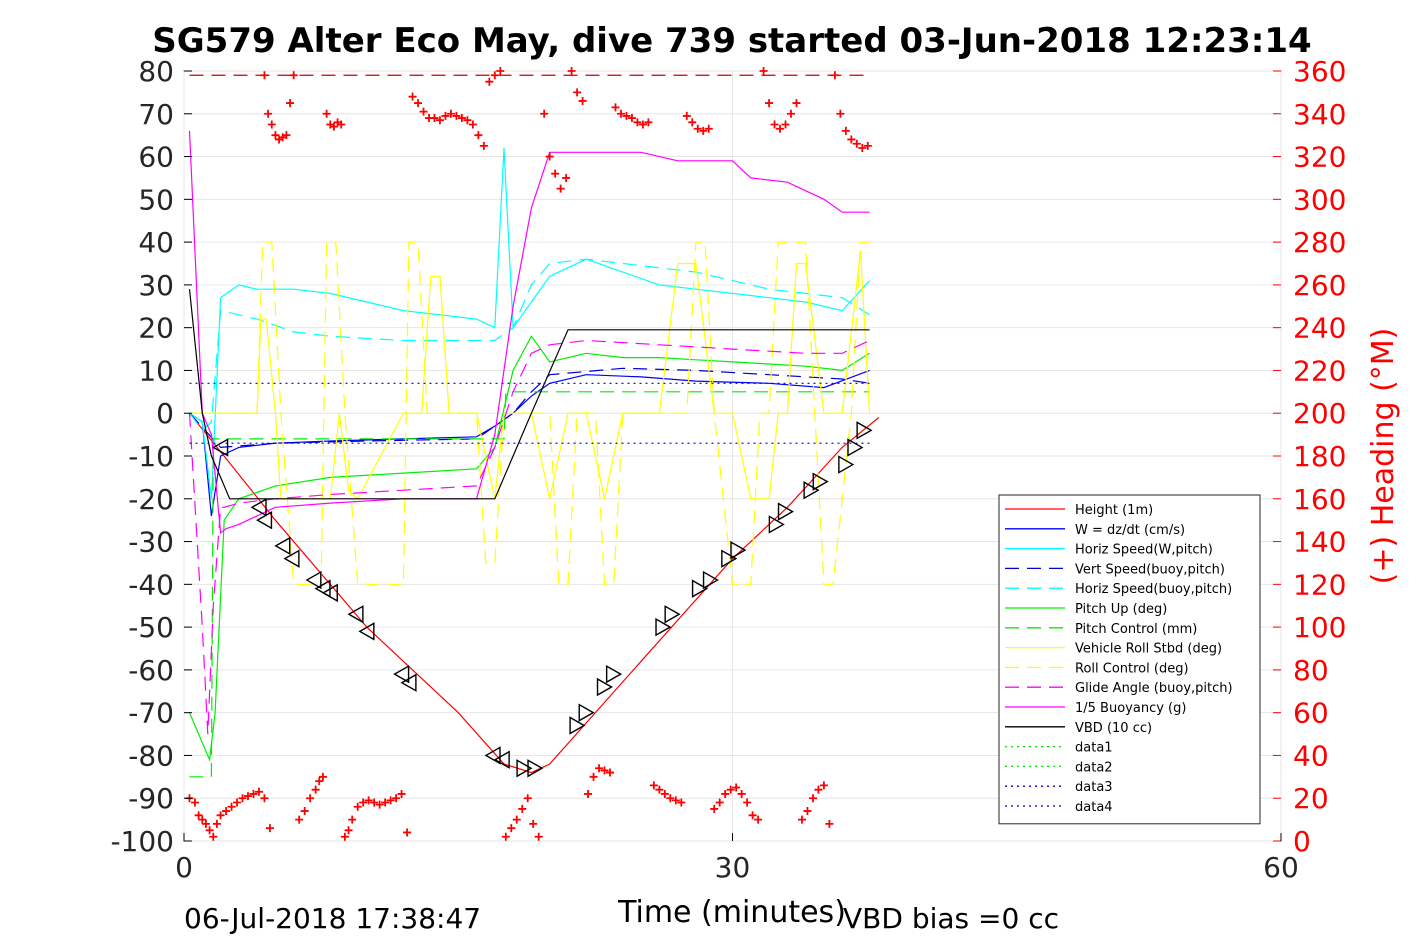 This screenshot has height=945, width=1417. Describe the element at coordinates (1319, 542) in the screenshot. I see `y2-tick-label: 140` at that location.